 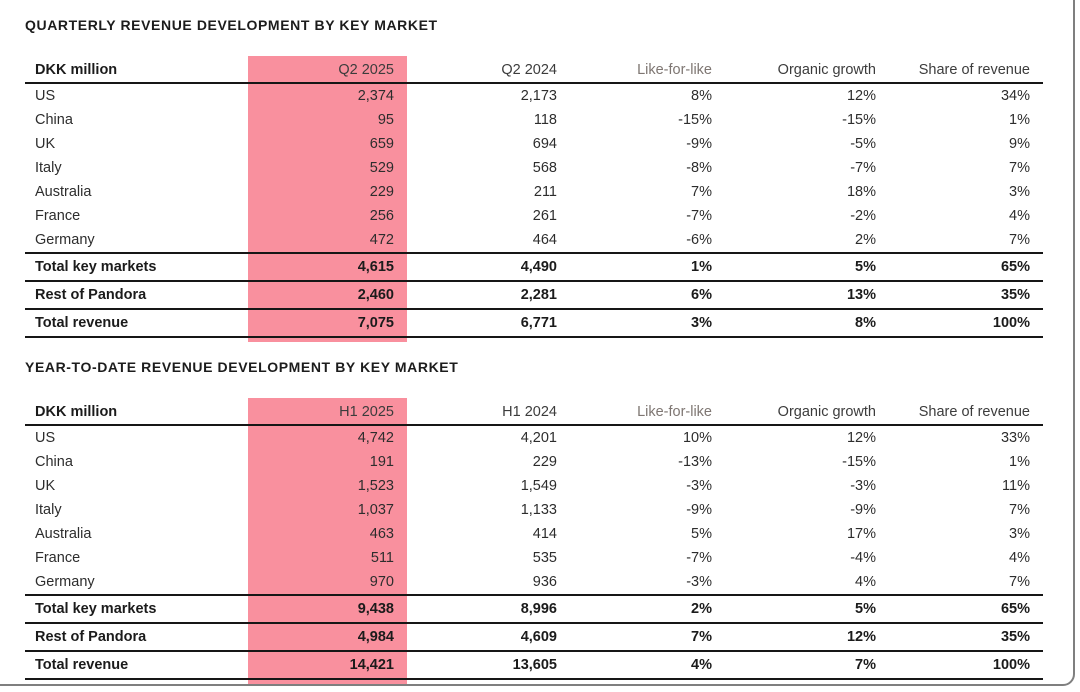 I want to click on value-cell: 1%, so click(x=1019, y=120).